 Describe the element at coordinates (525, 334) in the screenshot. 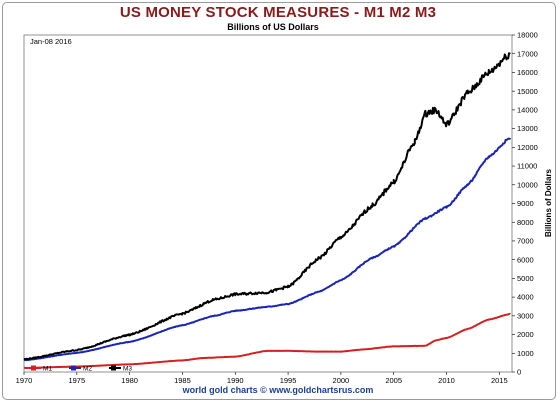

I see `y-tick-label: 2000` at that location.